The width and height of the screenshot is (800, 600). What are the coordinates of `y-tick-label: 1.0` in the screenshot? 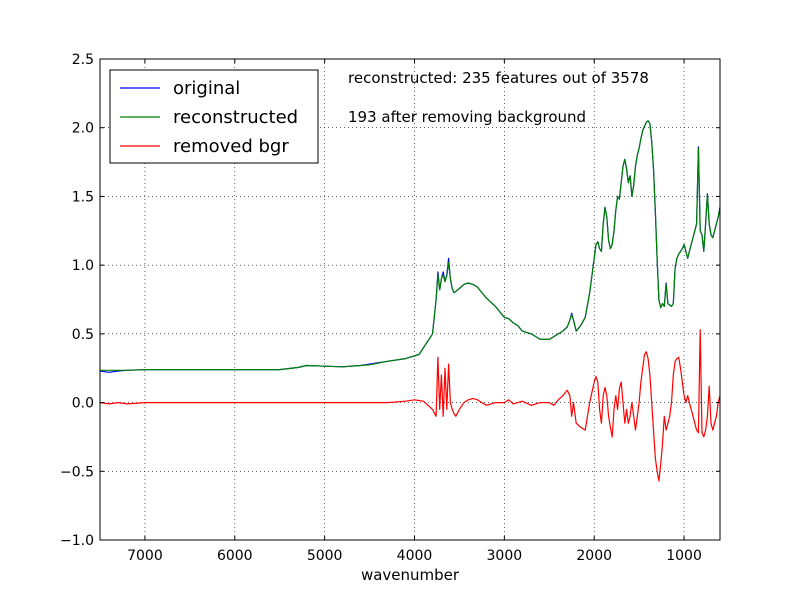 It's located at (83, 266).